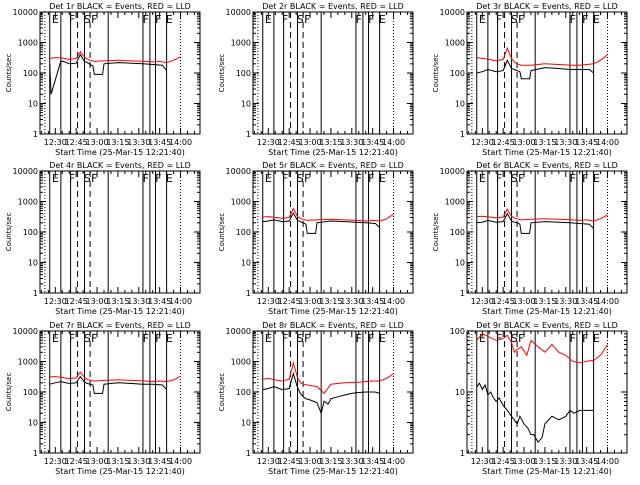 The height and width of the screenshot is (485, 640). Describe the element at coordinates (120, 325) in the screenshot. I see `panel-title: Det 7r BLACK = Events, RED = LLD` at that location.